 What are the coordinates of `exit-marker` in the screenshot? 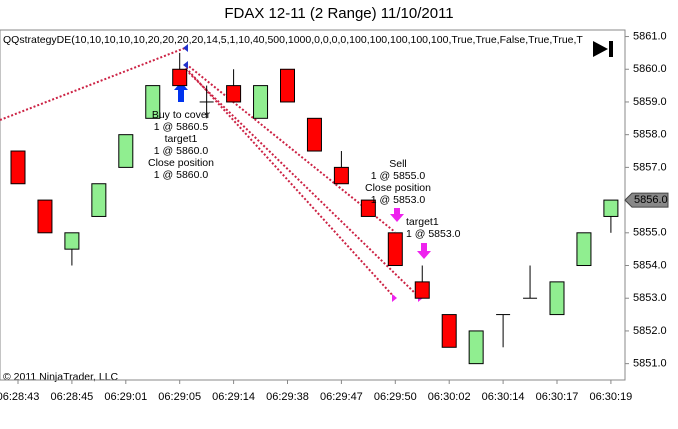 It's located at (394, 298).